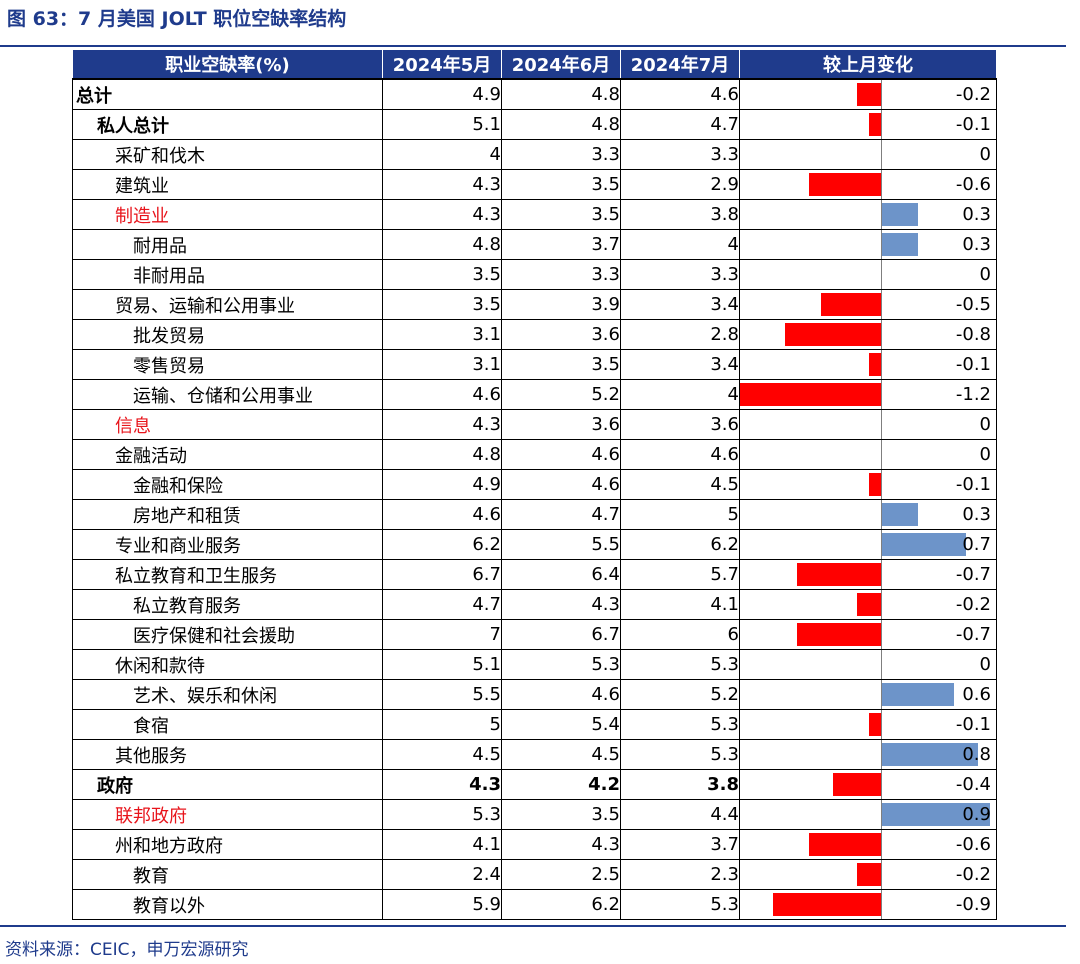 This screenshot has height=964, width=1080. I want to click on value-jun: 6.2, so click(561, 904).